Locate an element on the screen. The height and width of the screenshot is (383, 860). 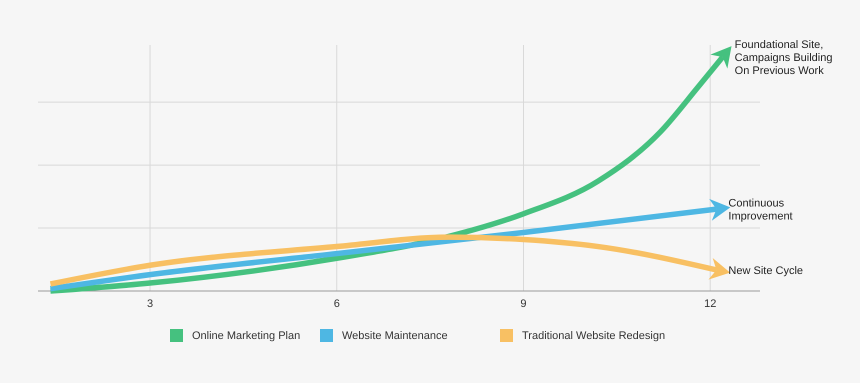
x-tick-label: 9 is located at coordinates (523, 304).